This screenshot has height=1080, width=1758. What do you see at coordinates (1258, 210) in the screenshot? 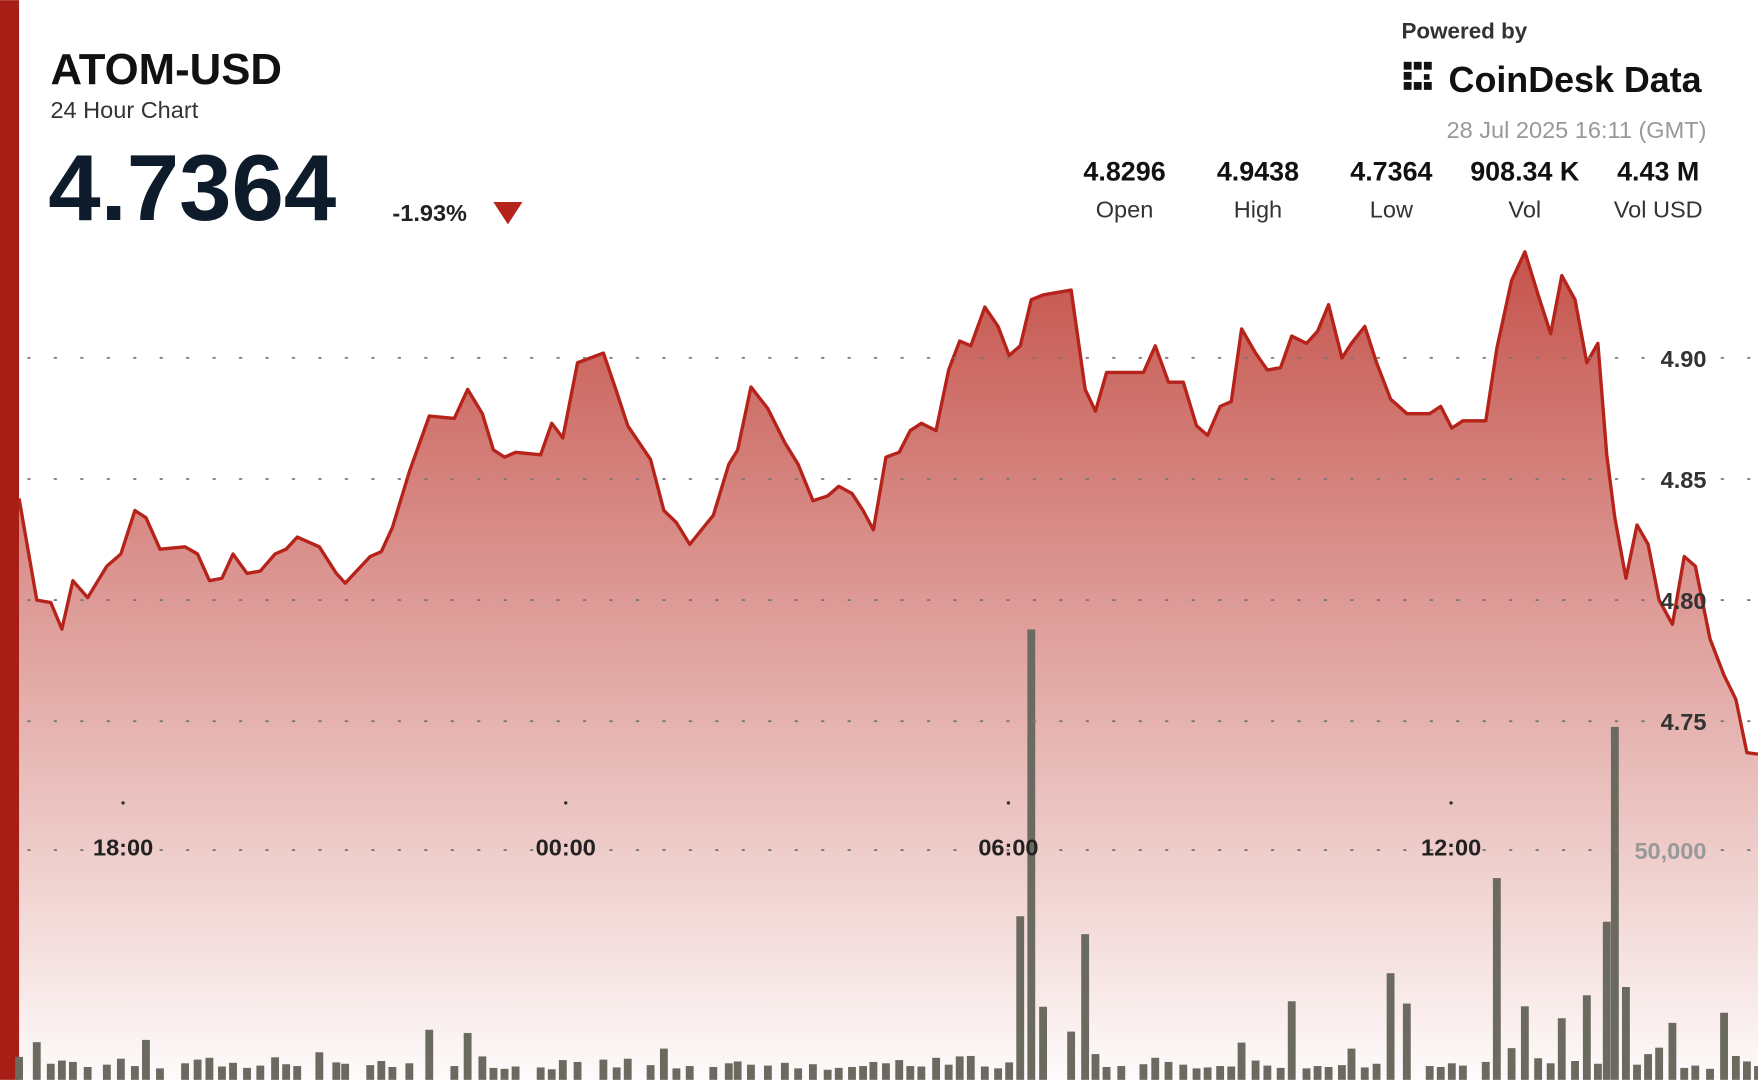
I see `stat-label: High` at bounding box center [1258, 210].